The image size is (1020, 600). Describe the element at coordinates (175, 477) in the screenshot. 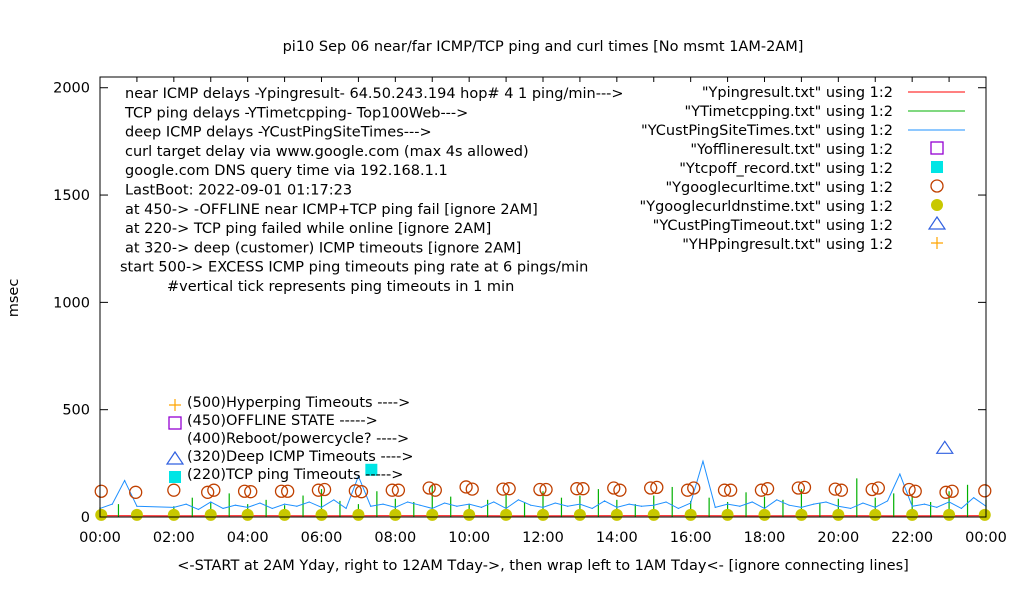

I see `marker-key-filled-square` at that location.